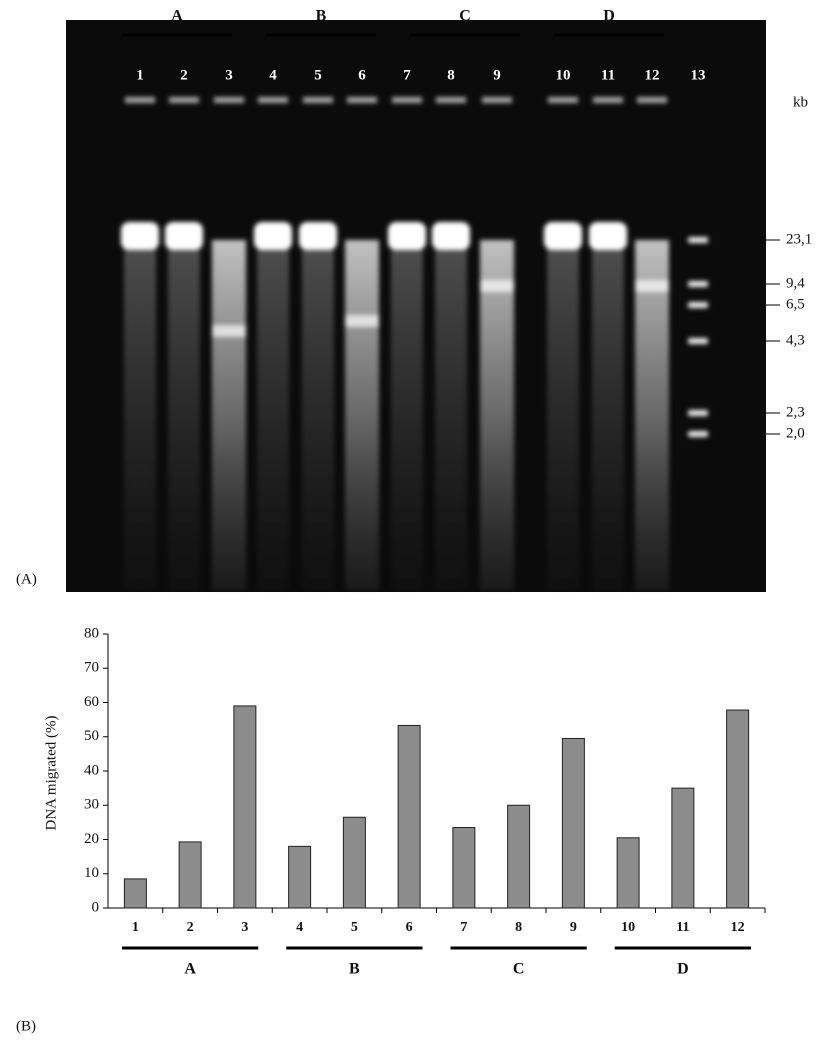 The image size is (817, 1042). Describe the element at coordinates (91, 633) in the screenshot. I see `y-tick-label: 80` at that location.